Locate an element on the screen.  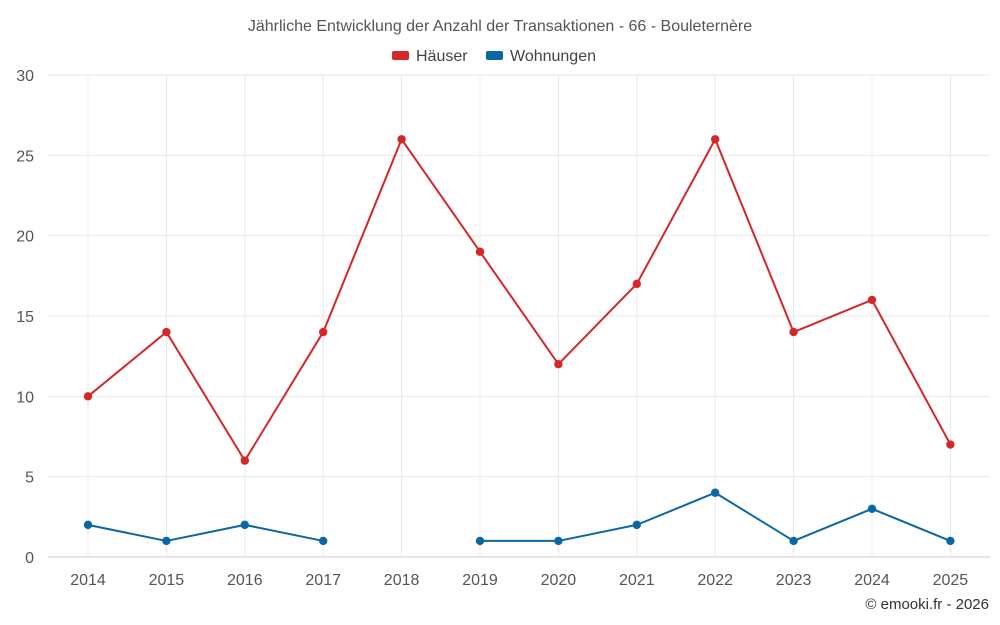
legend-item-wohnungen: Wohnungen is located at coordinates (541, 56).